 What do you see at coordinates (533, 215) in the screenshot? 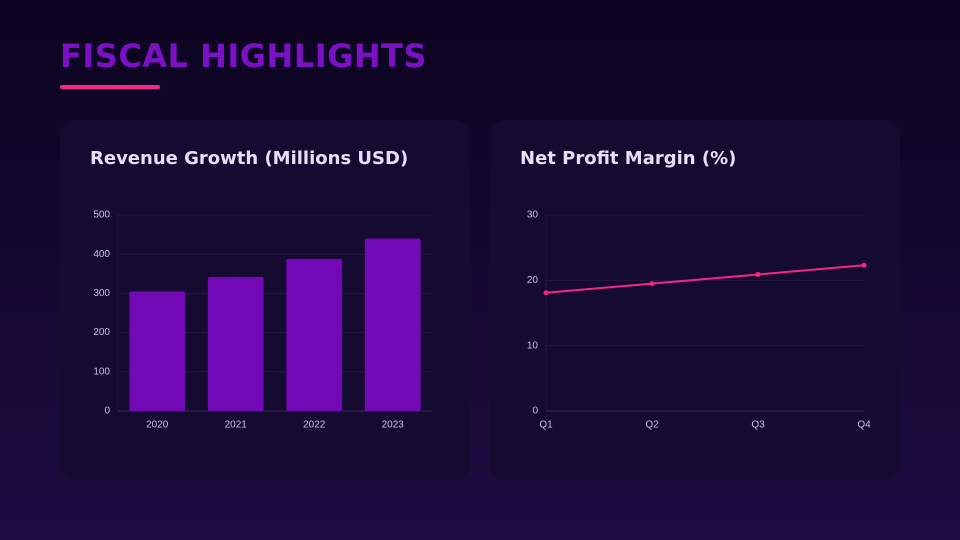
I see `y-tick-label: 30` at bounding box center [533, 215].